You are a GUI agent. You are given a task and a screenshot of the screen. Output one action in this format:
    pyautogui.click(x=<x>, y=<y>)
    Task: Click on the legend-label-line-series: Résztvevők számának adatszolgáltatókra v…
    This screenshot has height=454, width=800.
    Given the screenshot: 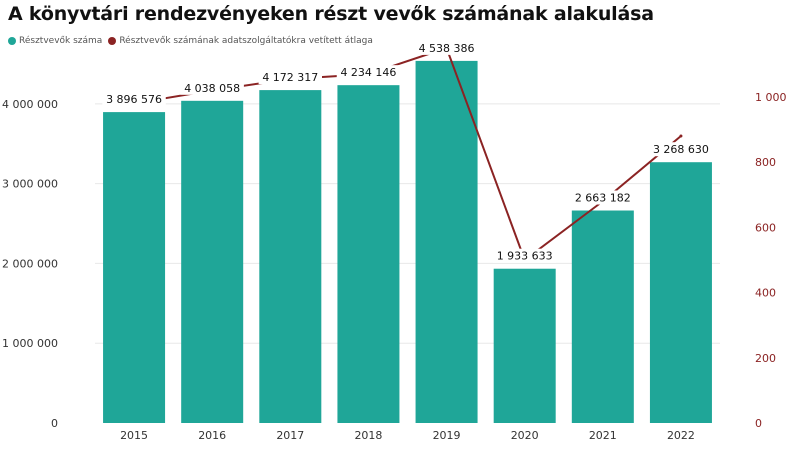 What is the action you would take?
    pyautogui.click(x=246, y=41)
    